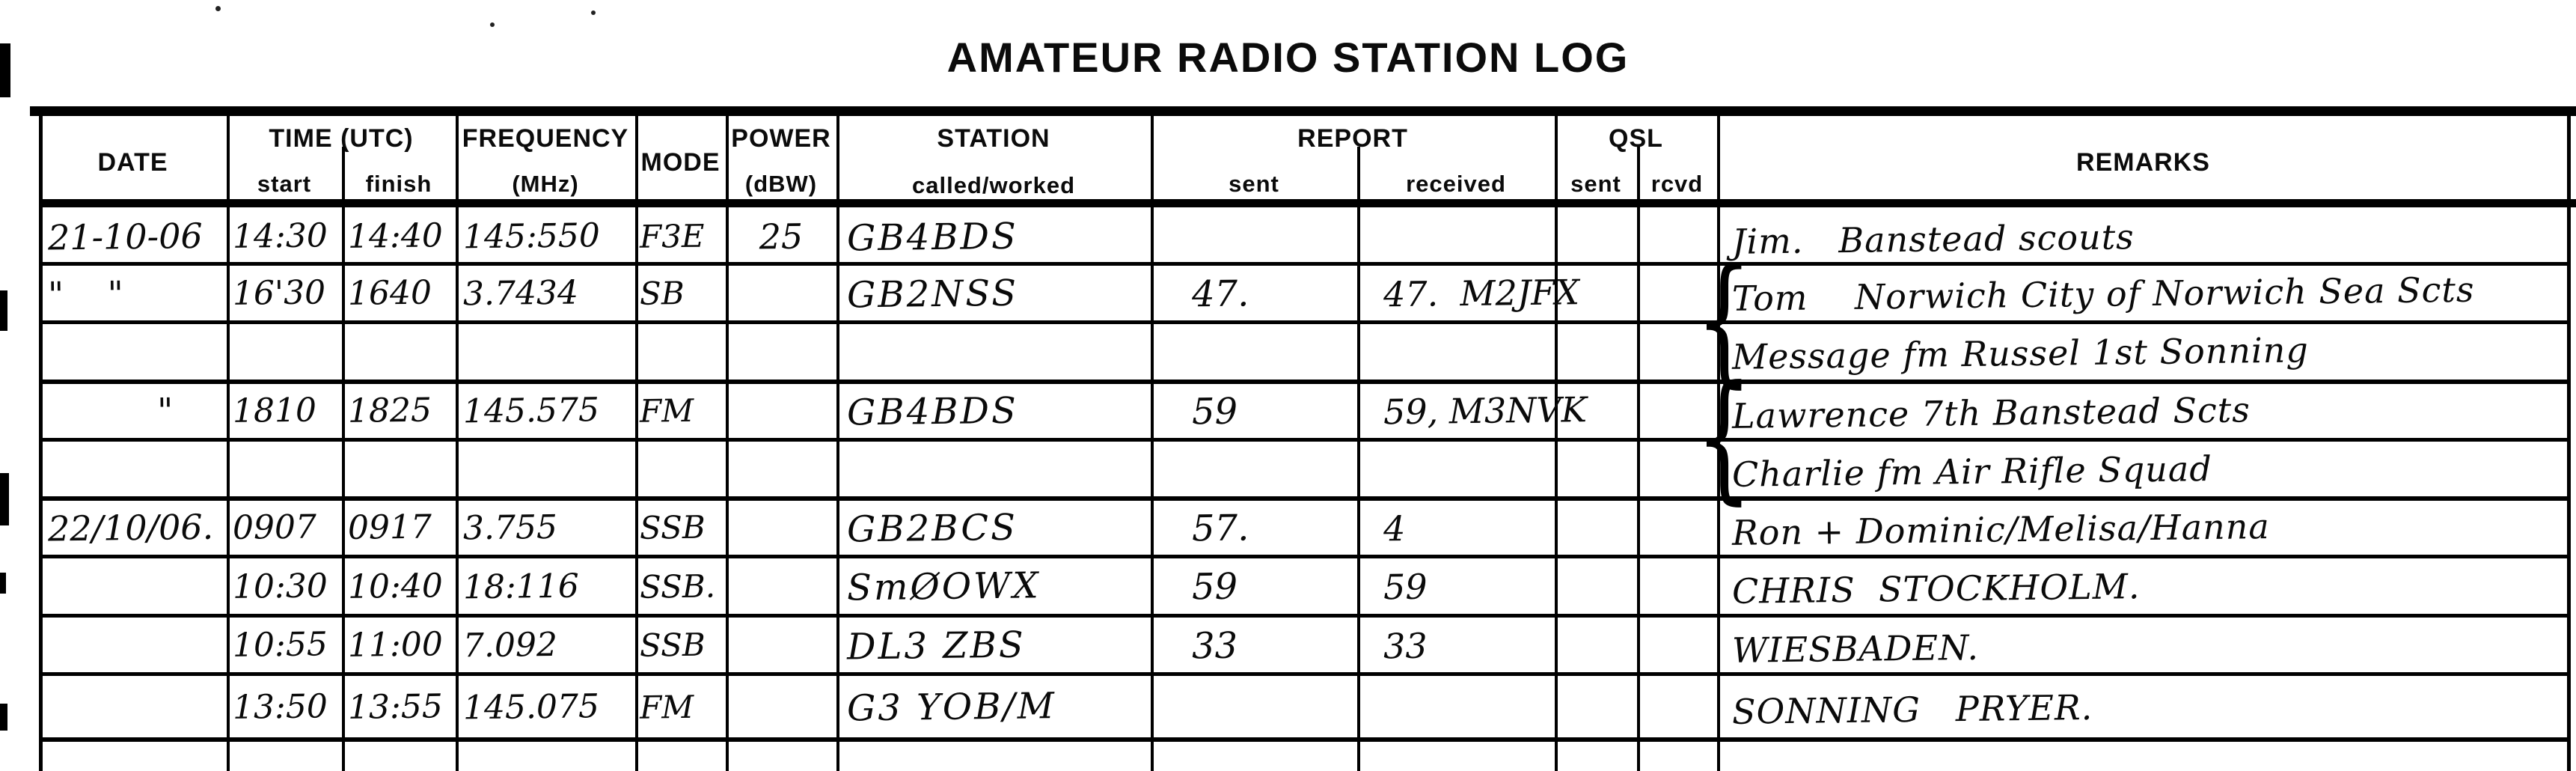 The width and height of the screenshot is (2576, 771). Describe the element at coordinates (1991, 412) in the screenshot. I see `log-cell-remarks: Lawrence 7th Banstead Scts` at that location.